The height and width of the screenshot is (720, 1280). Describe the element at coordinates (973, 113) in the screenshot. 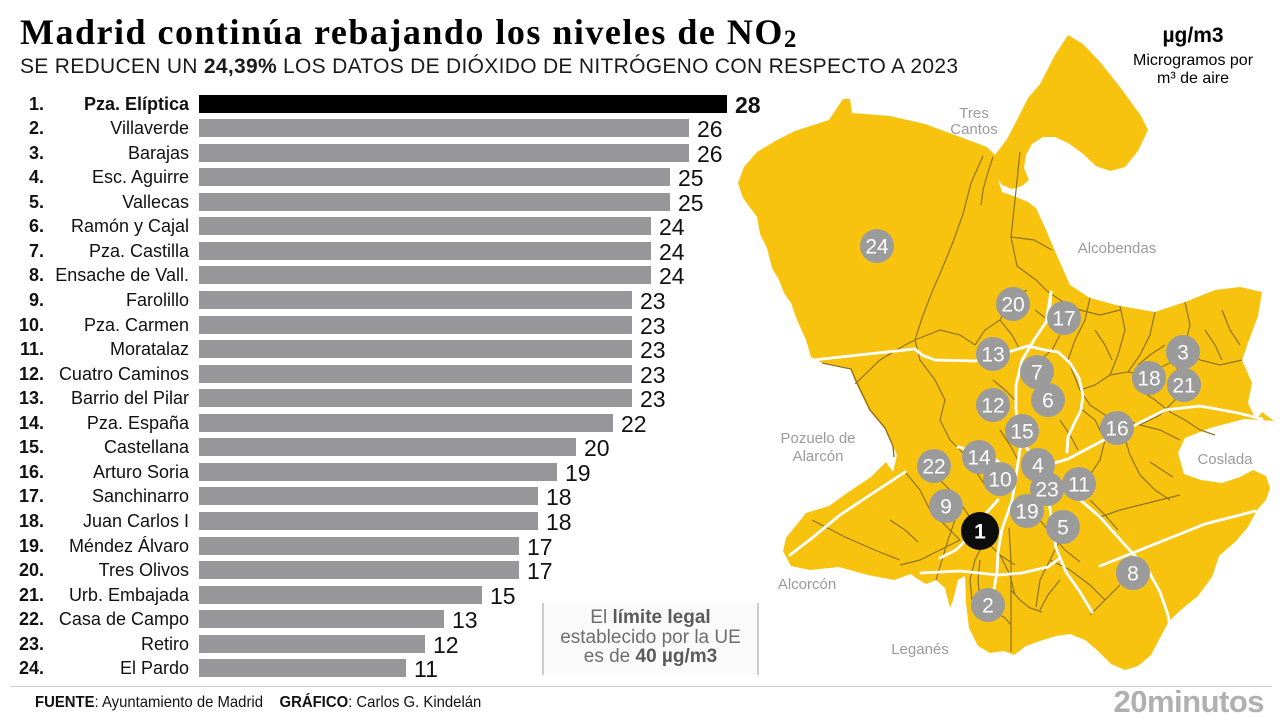

I see `svg-text: Tres` at that location.